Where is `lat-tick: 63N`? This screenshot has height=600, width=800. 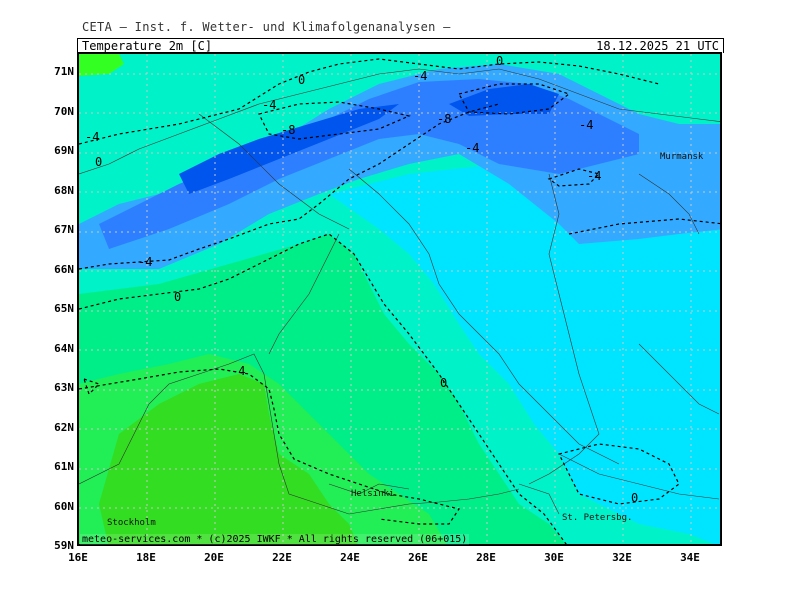
lat-tick: 63N is located at coordinates (64, 387).